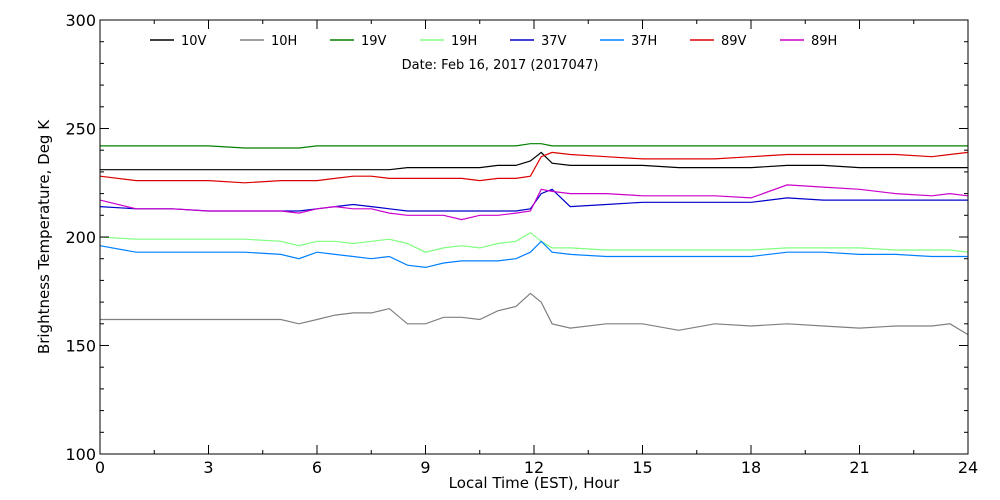 The width and height of the screenshot is (1000, 500). What do you see at coordinates (644, 41) in the screenshot?
I see `legend-label: 37H` at bounding box center [644, 41].